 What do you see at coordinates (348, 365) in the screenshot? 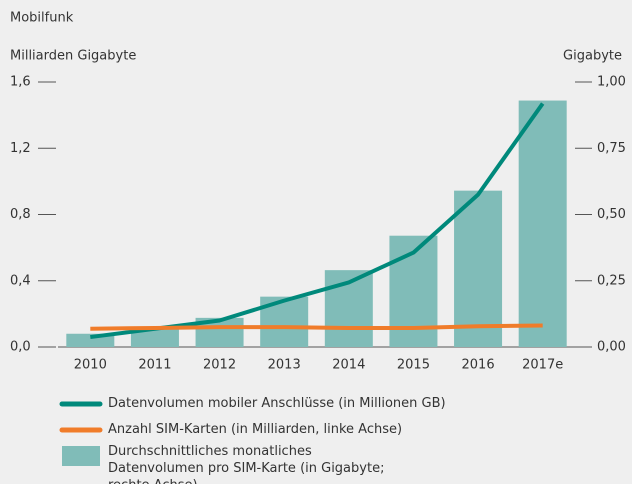
I see `x-tick-label: 2014` at bounding box center [348, 365].